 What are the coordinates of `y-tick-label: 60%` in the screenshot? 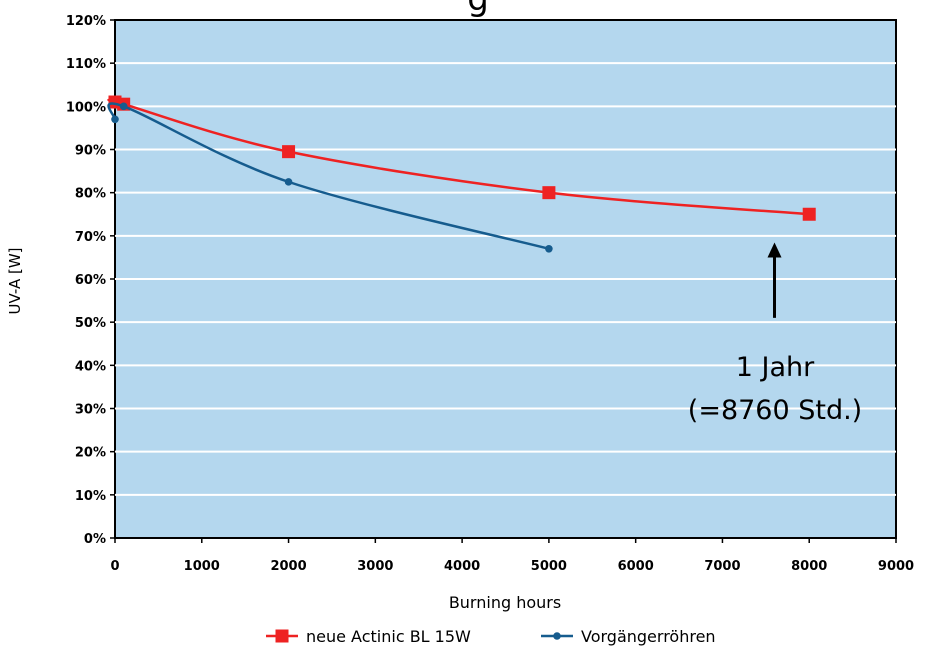 It's located at (90, 280).